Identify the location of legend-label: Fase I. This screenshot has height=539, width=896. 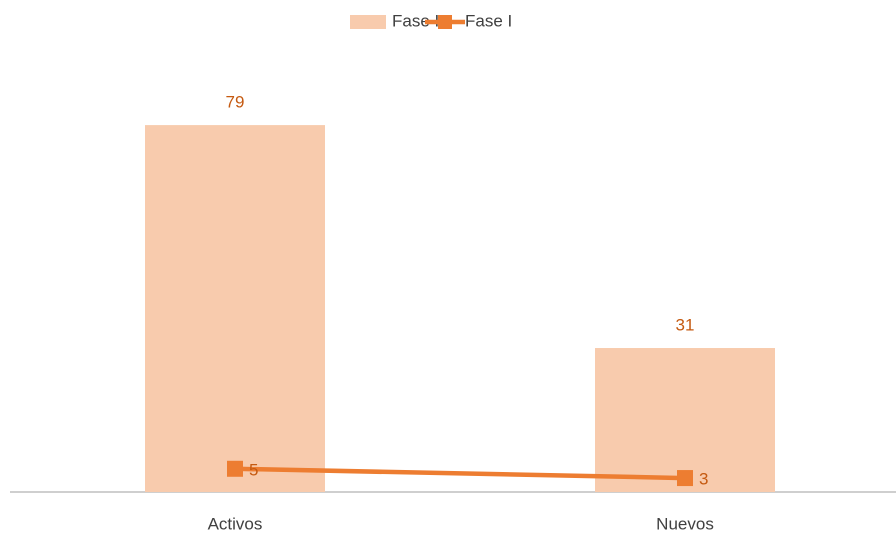
(488, 20).